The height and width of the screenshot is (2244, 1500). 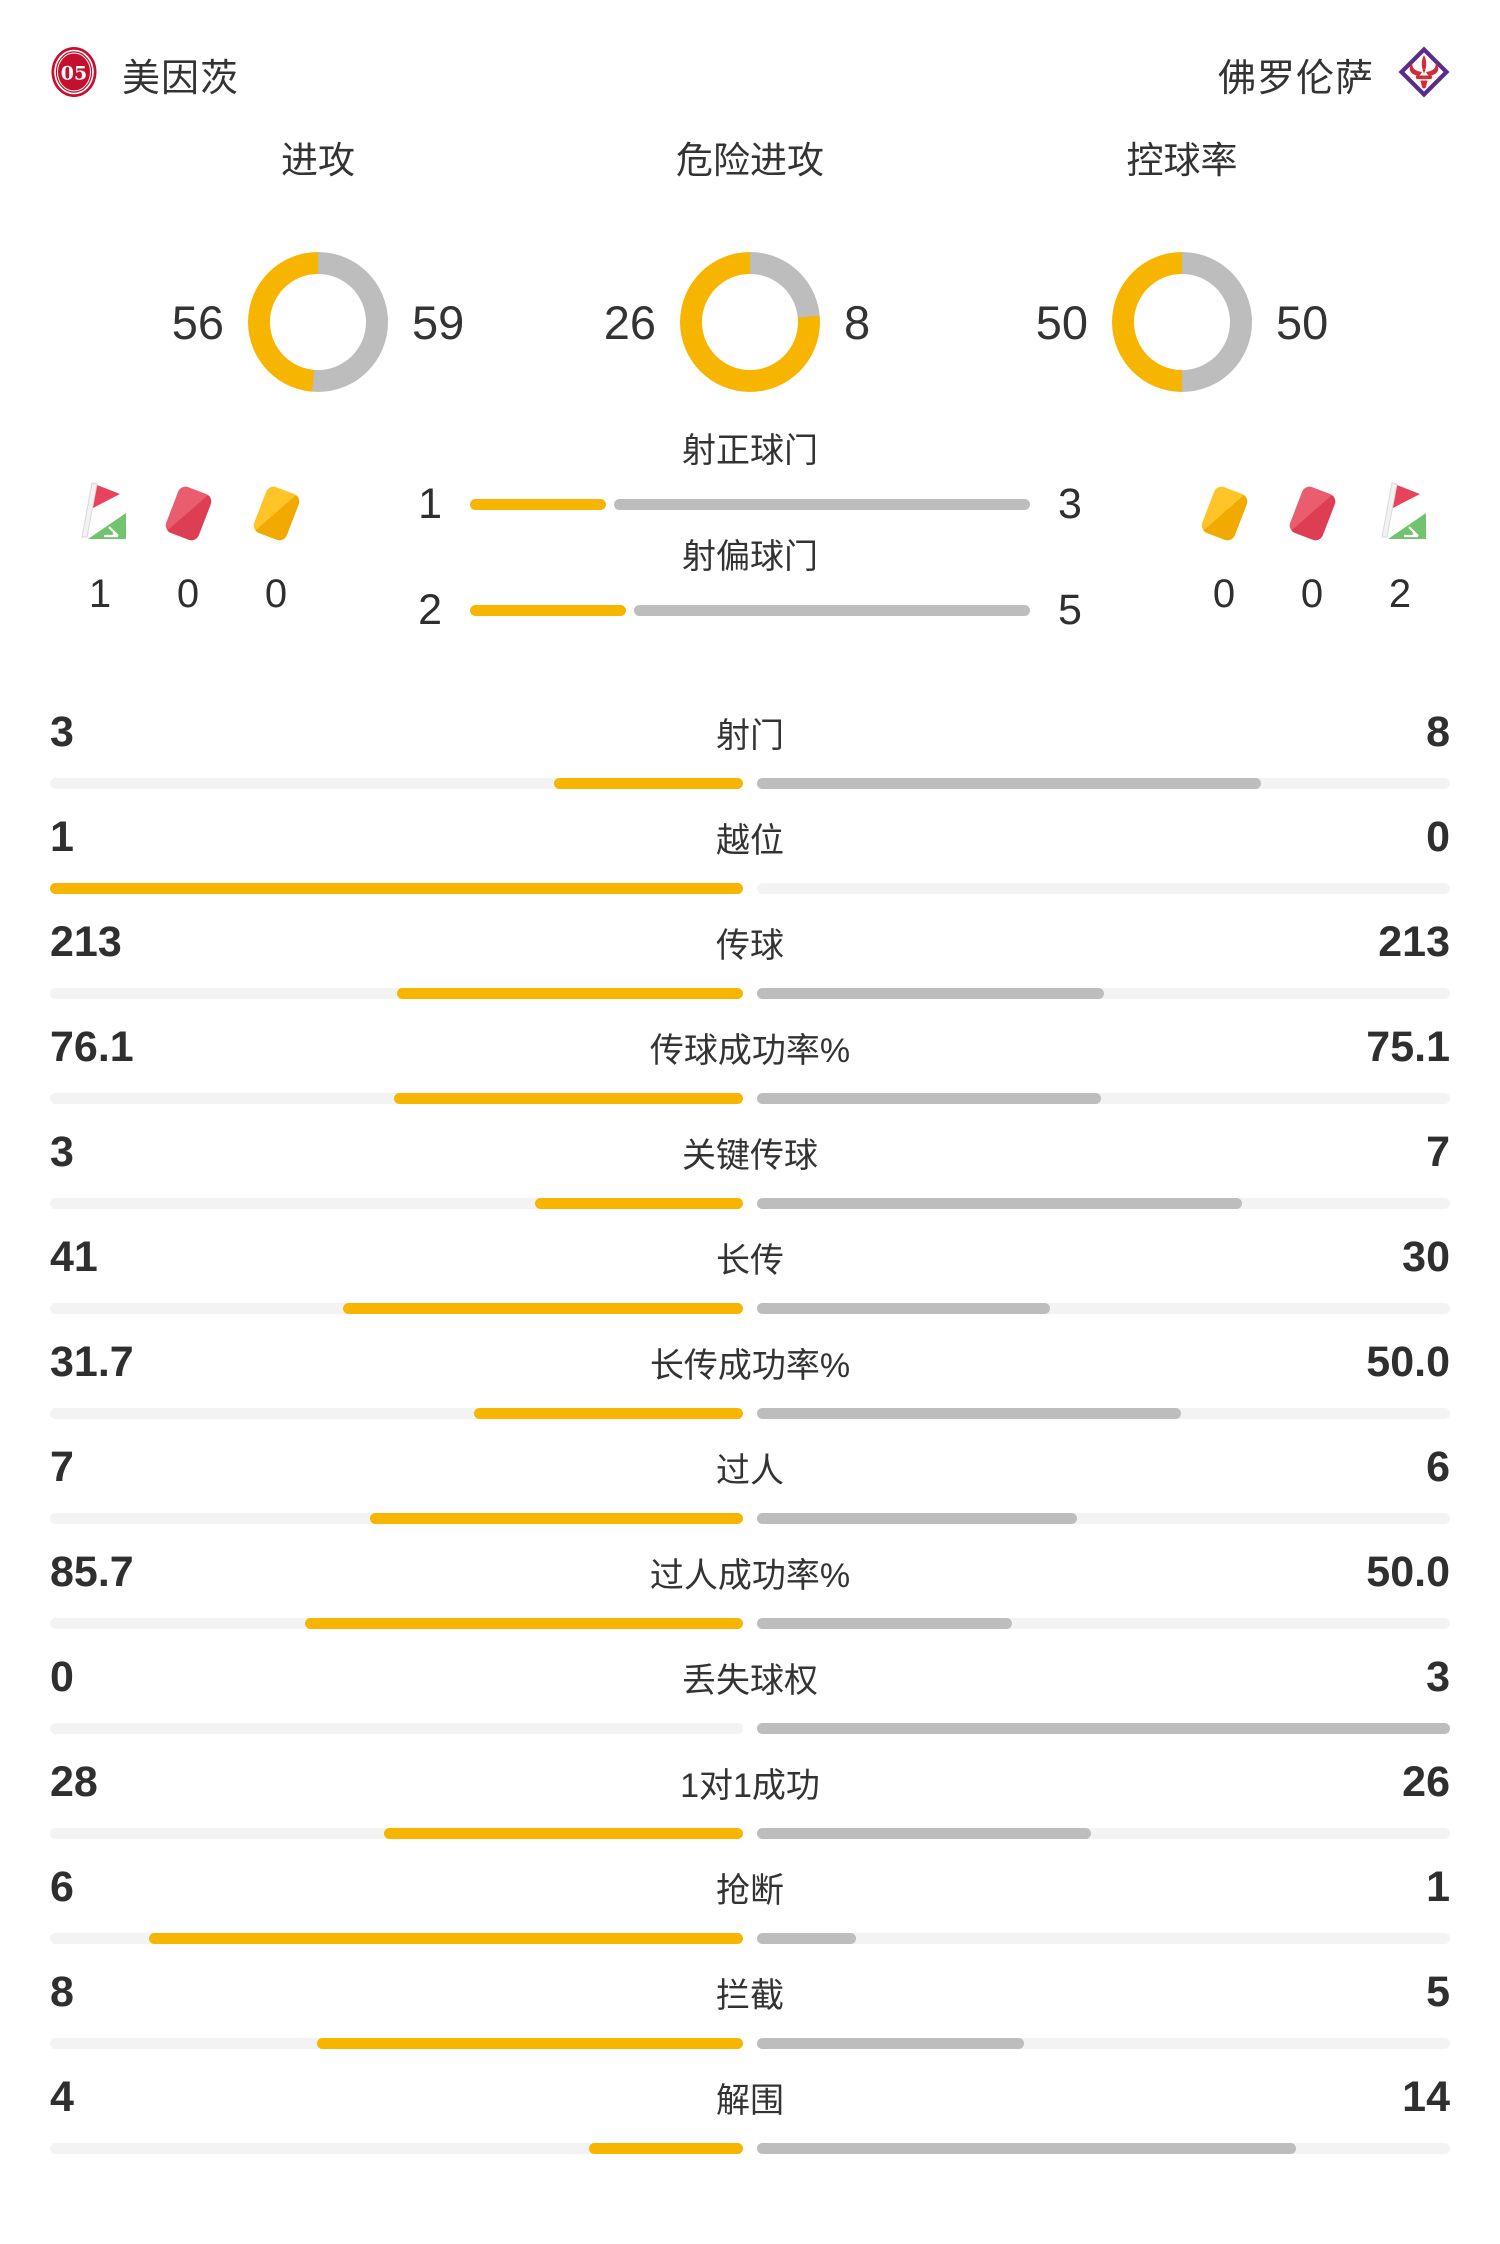 I want to click on shot-home-value: 2, so click(x=430, y=609).